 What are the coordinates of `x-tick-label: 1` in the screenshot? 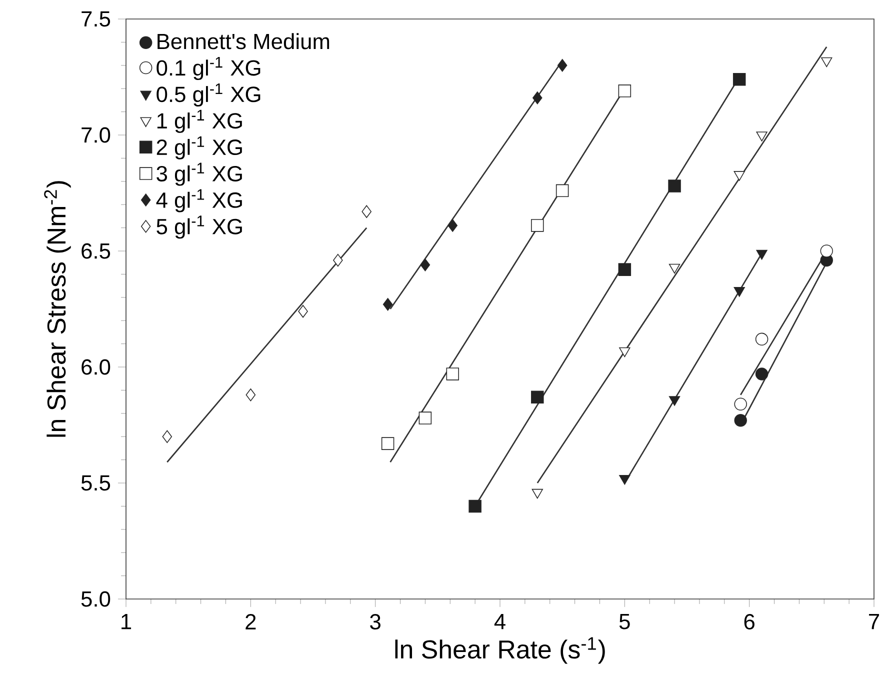 It's located at (127, 622).